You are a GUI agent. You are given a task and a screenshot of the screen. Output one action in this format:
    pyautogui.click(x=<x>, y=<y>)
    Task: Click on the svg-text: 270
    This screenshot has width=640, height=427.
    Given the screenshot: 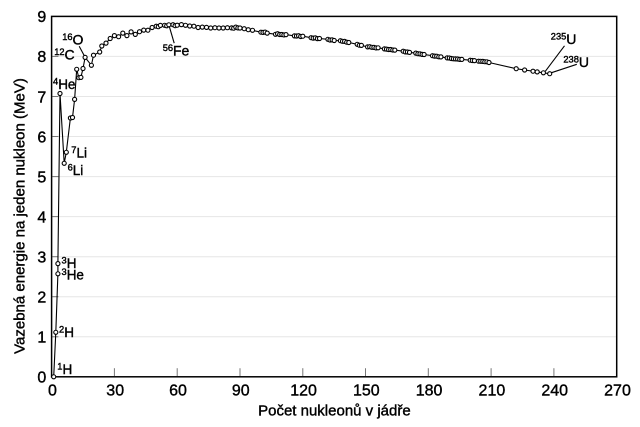 What is the action you would take?
    pyautogui.click(x=617, y=390)
    